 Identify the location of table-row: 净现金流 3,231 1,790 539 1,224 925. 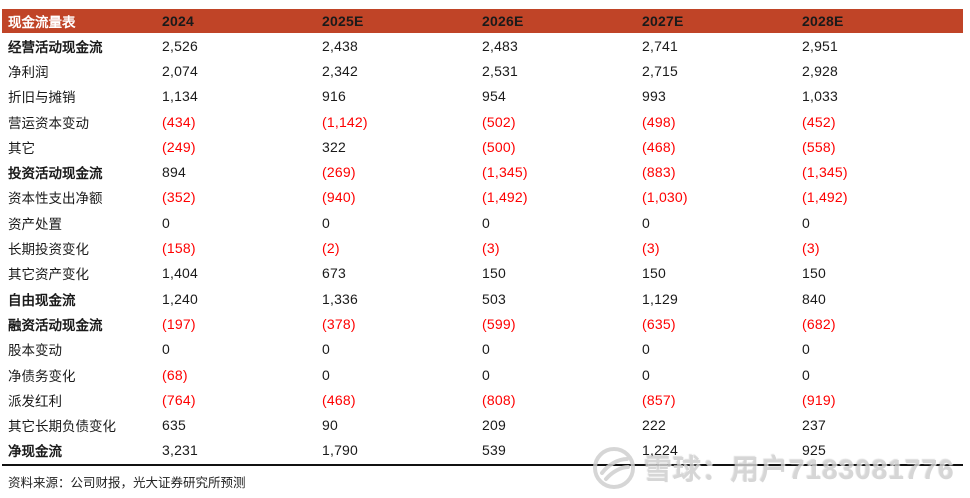
(482, 450).